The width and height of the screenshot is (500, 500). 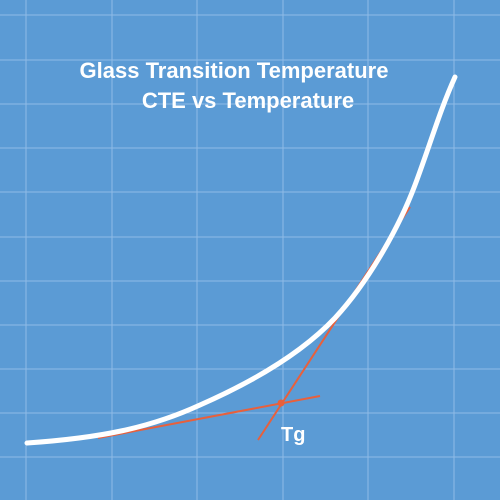 I want to click on tg-label: Tg, so click(x=293, y=435).